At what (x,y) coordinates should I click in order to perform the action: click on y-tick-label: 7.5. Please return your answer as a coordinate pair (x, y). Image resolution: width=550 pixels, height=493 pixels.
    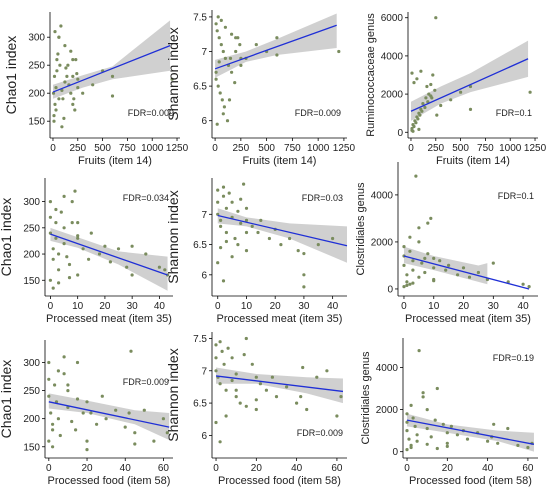
    Looking at the image, I should click on (200, 17).